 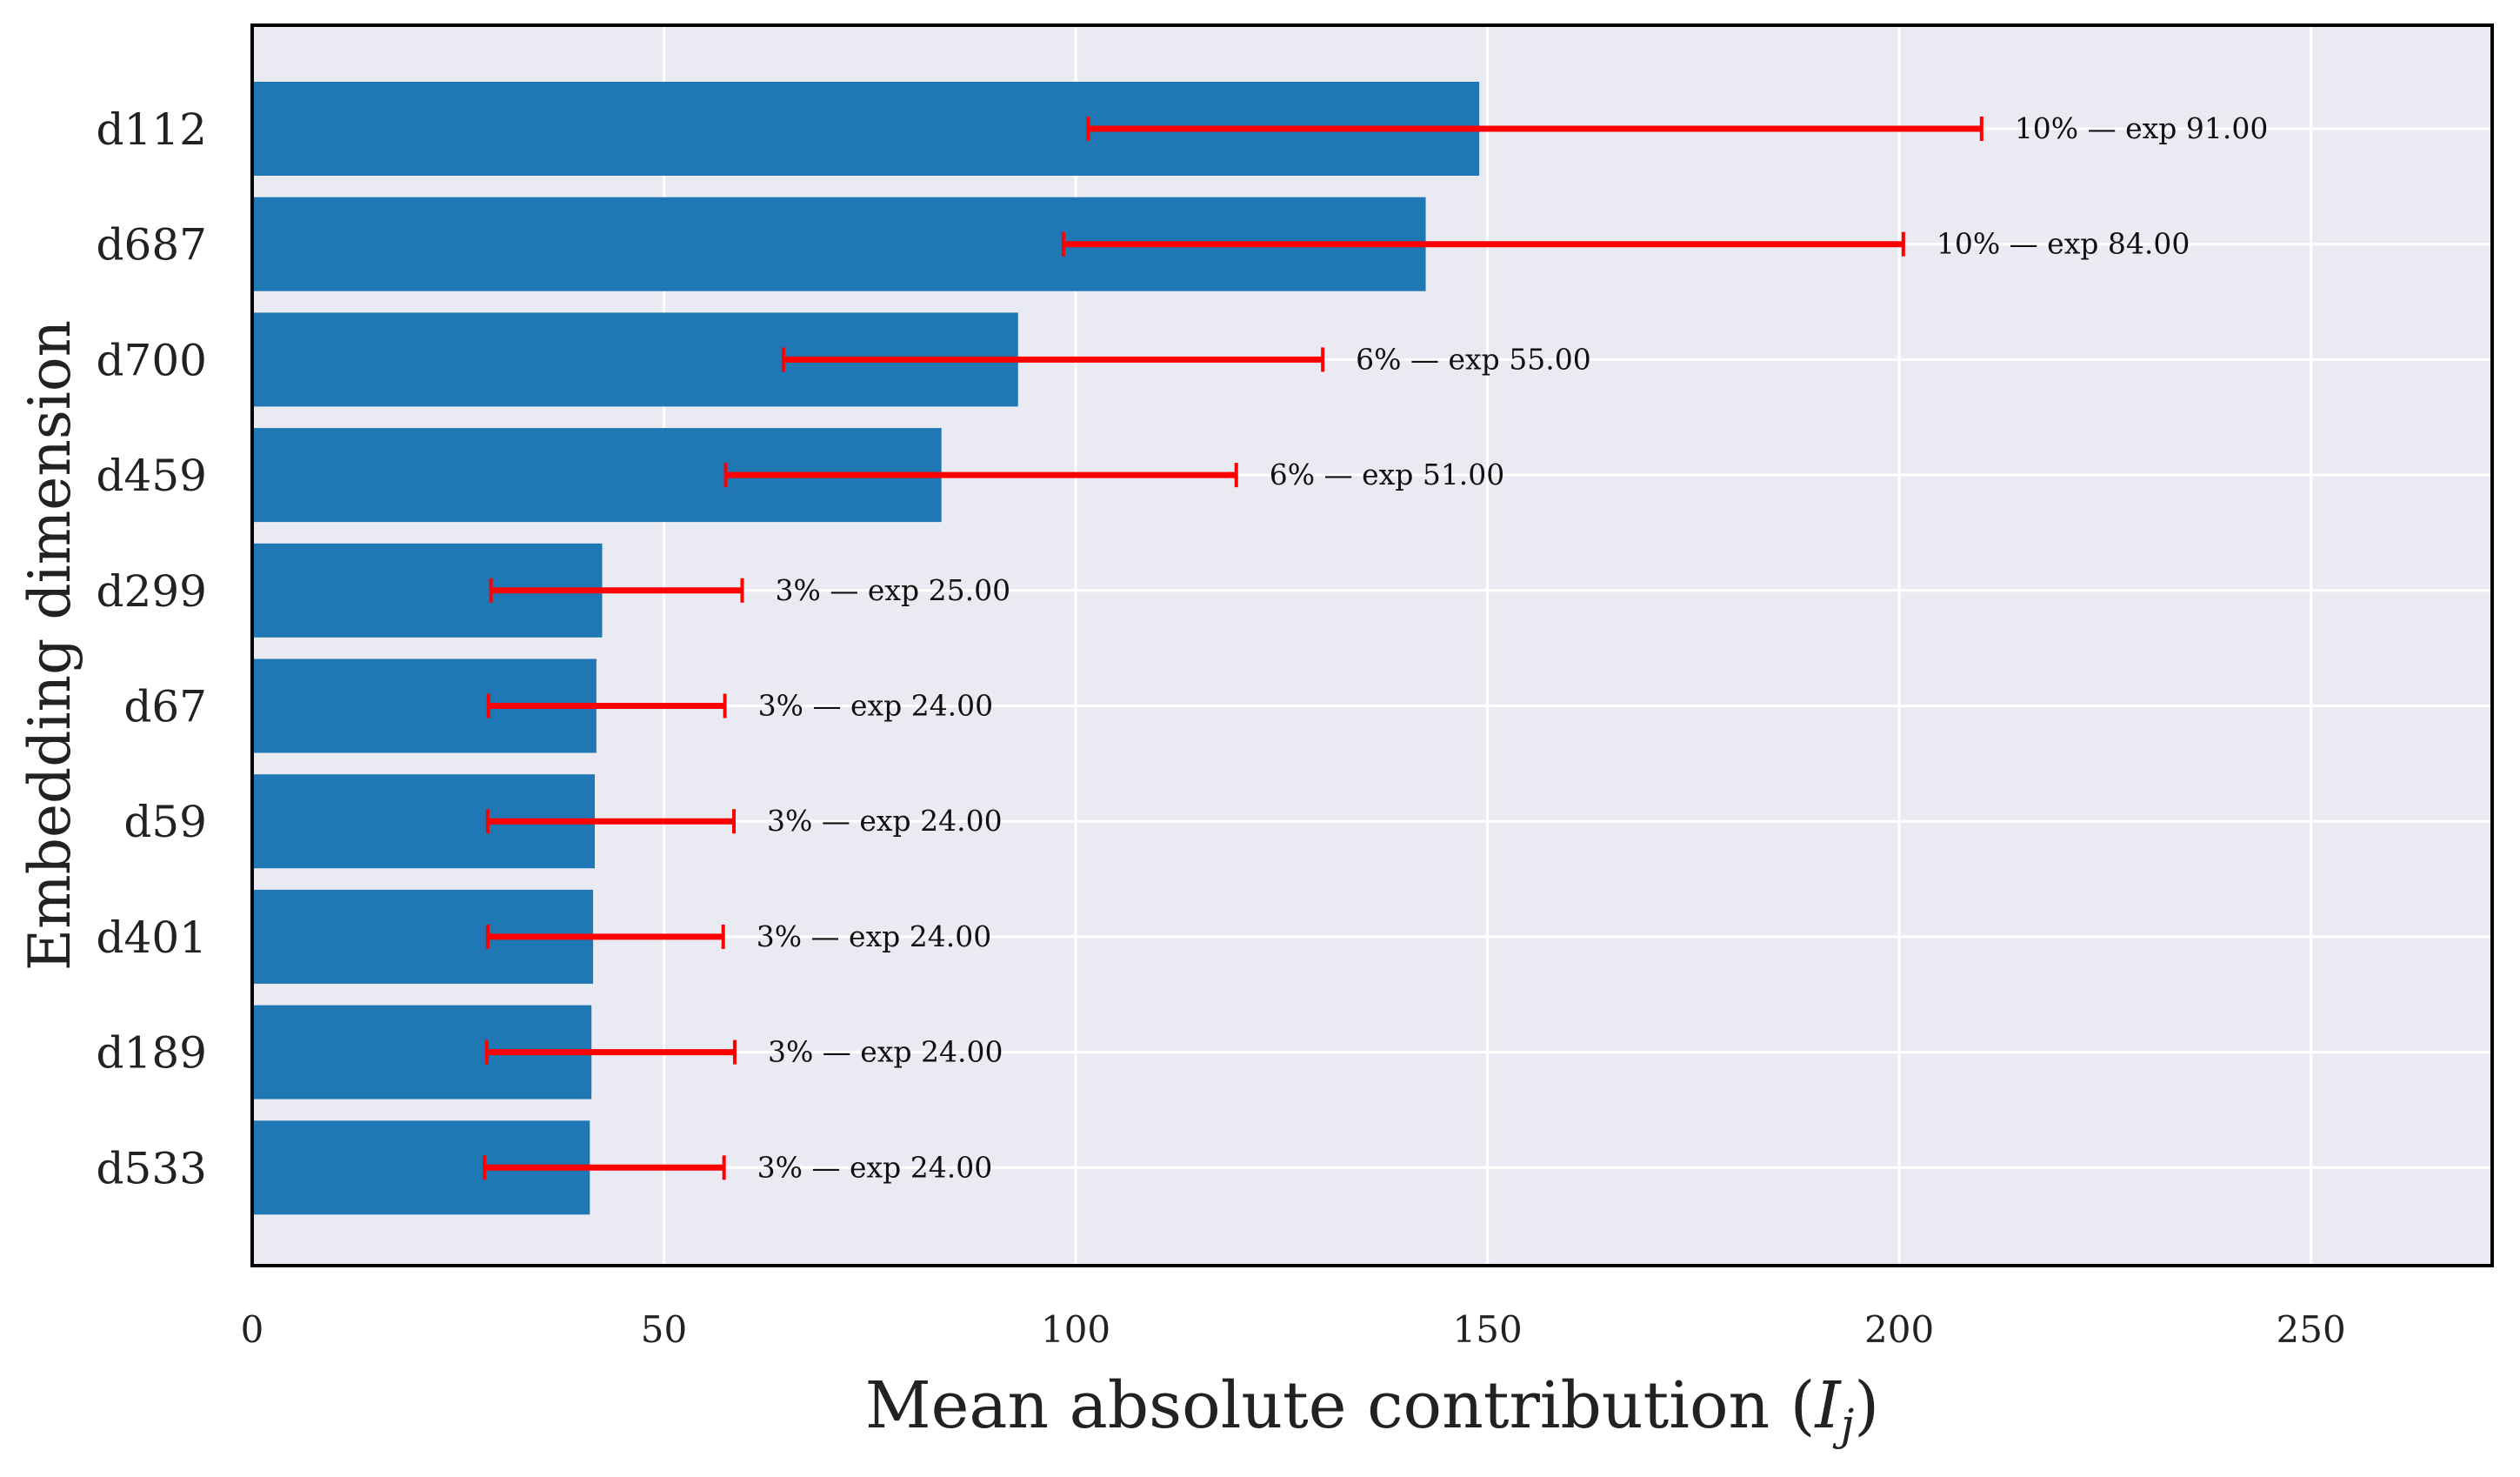 I want to click on x-tick-labels: 0 50 100 150 200 250, so click(x=1293, y=1329).